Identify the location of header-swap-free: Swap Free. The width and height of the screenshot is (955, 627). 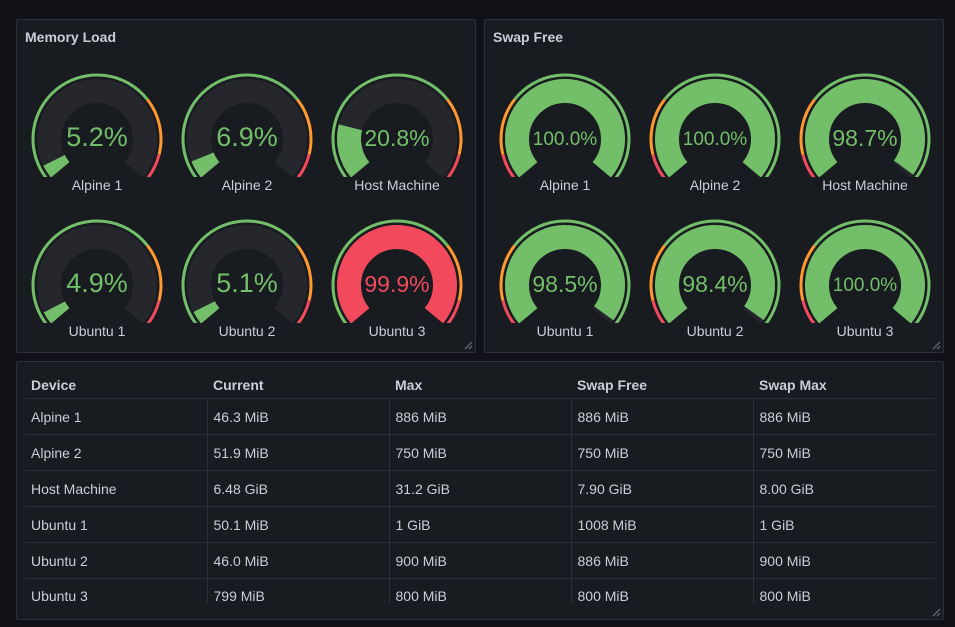
(662, 385).